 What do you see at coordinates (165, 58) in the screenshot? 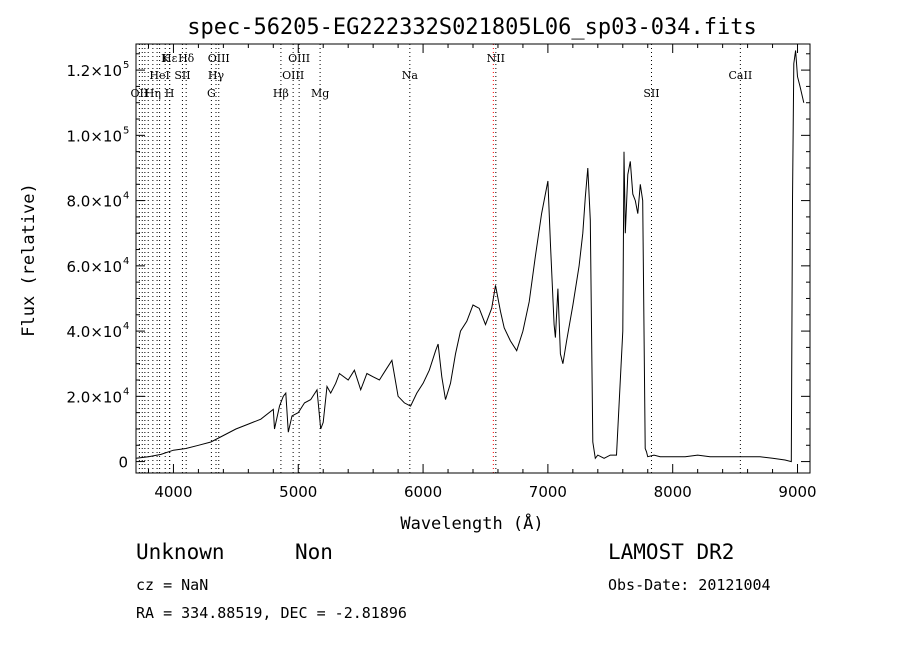
I see `spectral-line-label: K` at bounding box center [165, 58].